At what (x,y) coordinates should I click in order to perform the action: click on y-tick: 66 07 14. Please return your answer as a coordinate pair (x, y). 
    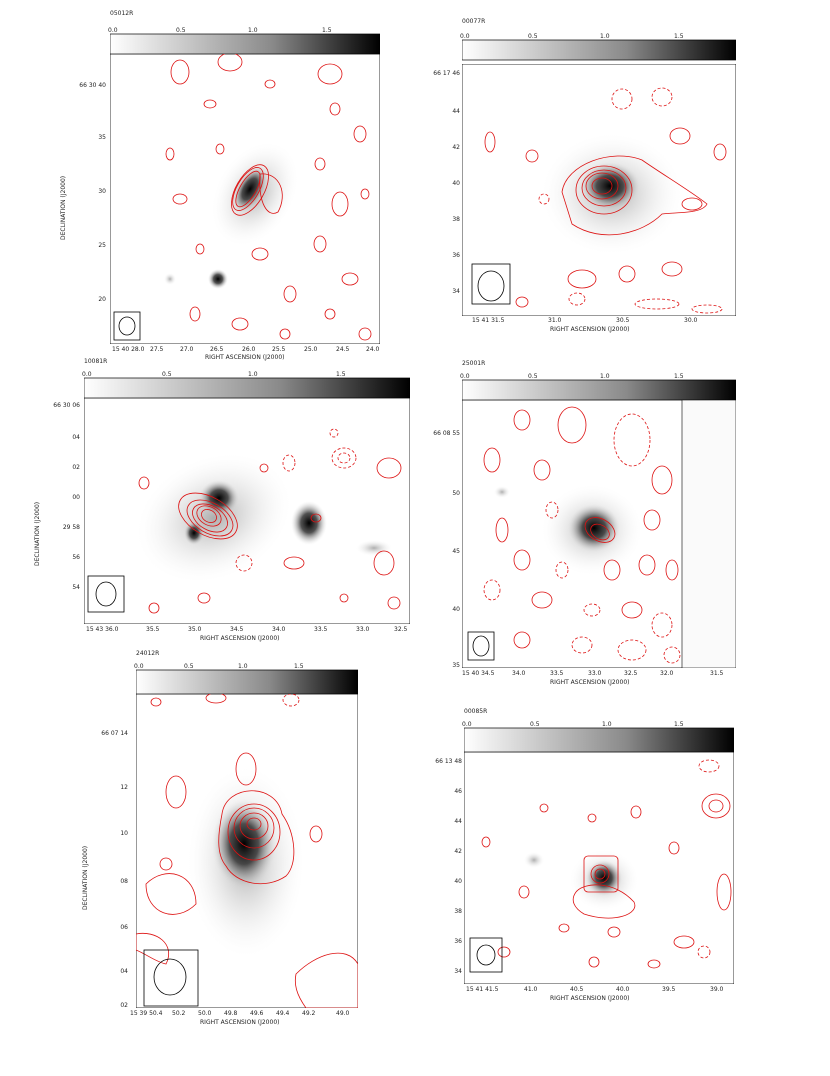
    Looking at the image, I should click on (114, 733).